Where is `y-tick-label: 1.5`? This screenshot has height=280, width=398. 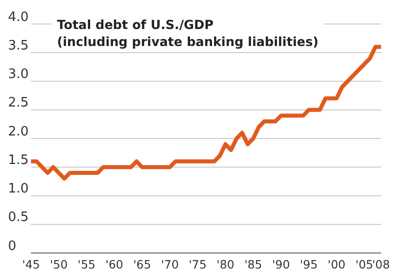
y-tick-label: 1.5 is located at coordinates (18, 160).